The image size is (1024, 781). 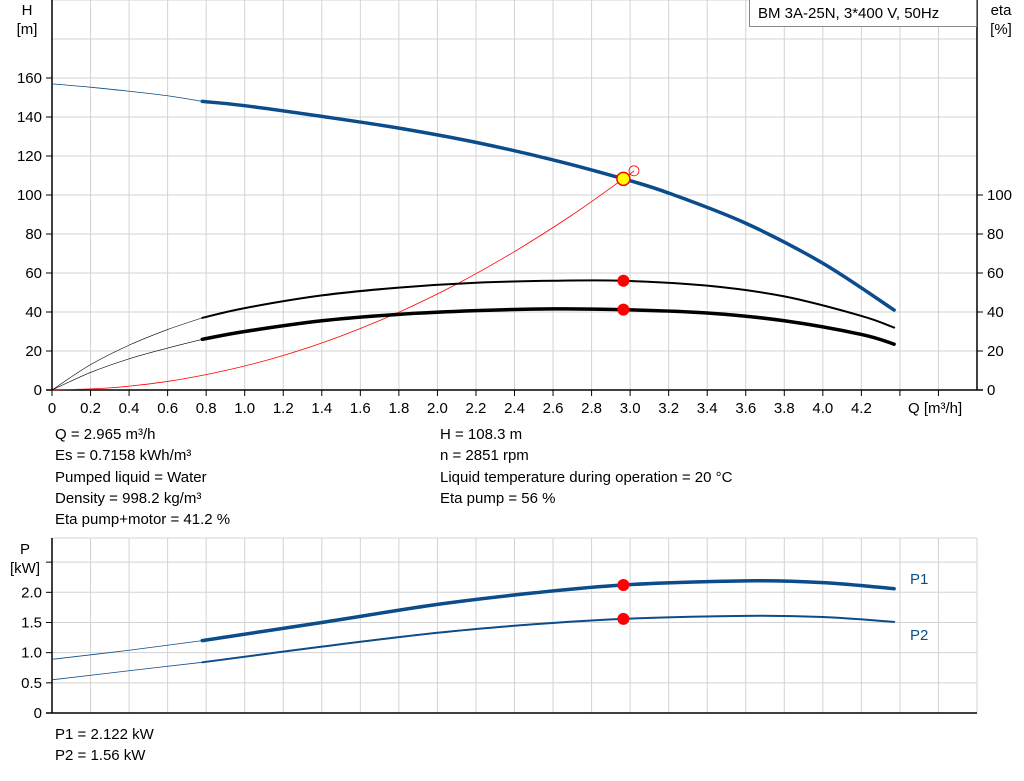 What do you see at coordinates (33, 234) in the screenshot?
I see `y-tick-label: 80` at bounding box center [33, 234].